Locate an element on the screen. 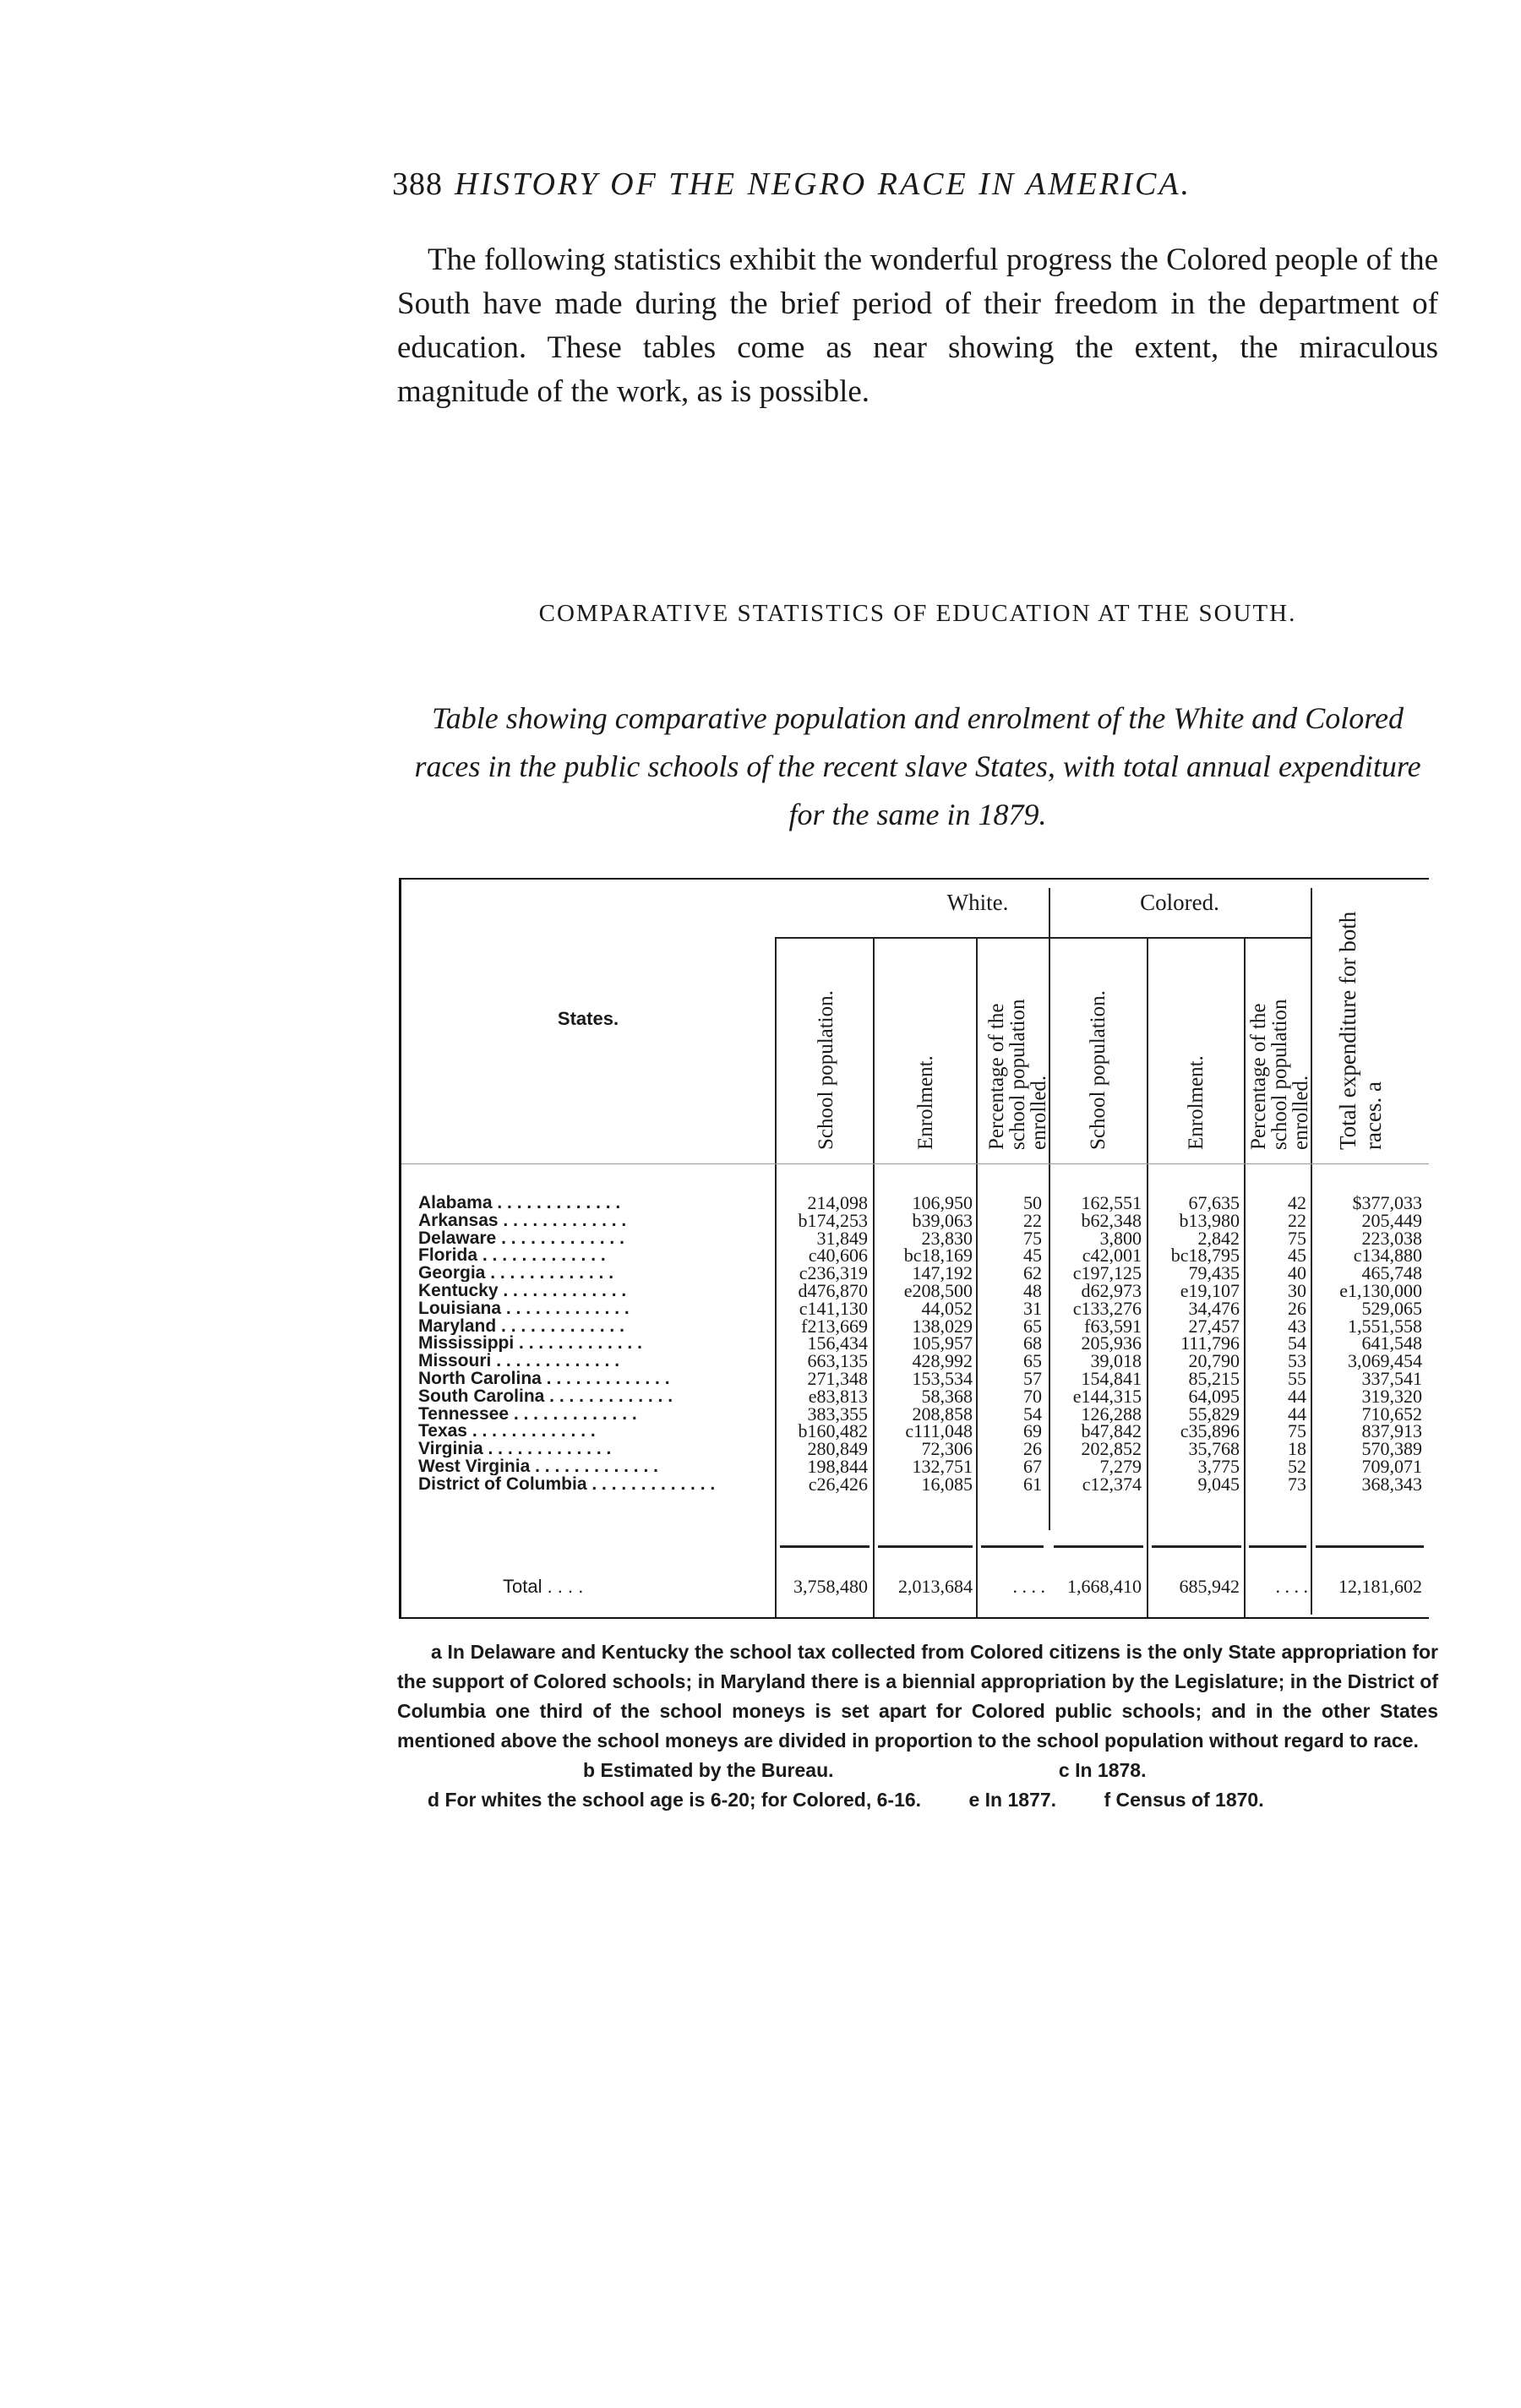 Image resolution: width=1521 pixels, height=2408 pixels. cell-w-pop: c236,319 is located at coordinates (833, 1273).